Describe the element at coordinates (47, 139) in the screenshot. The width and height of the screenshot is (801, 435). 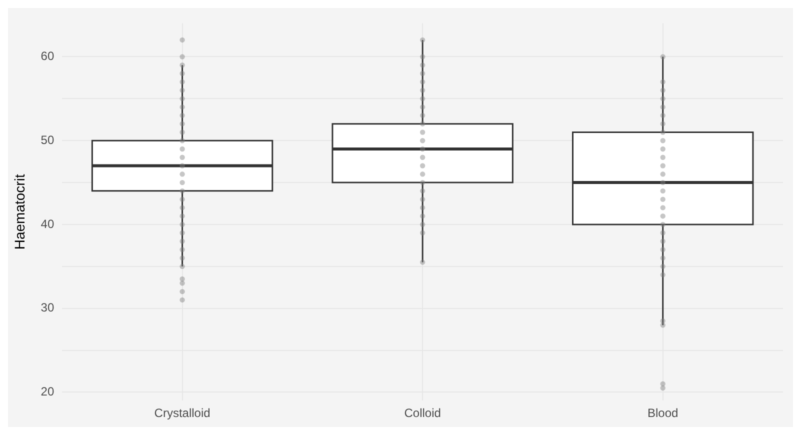
I see `y-tick-label: 50` at that location.